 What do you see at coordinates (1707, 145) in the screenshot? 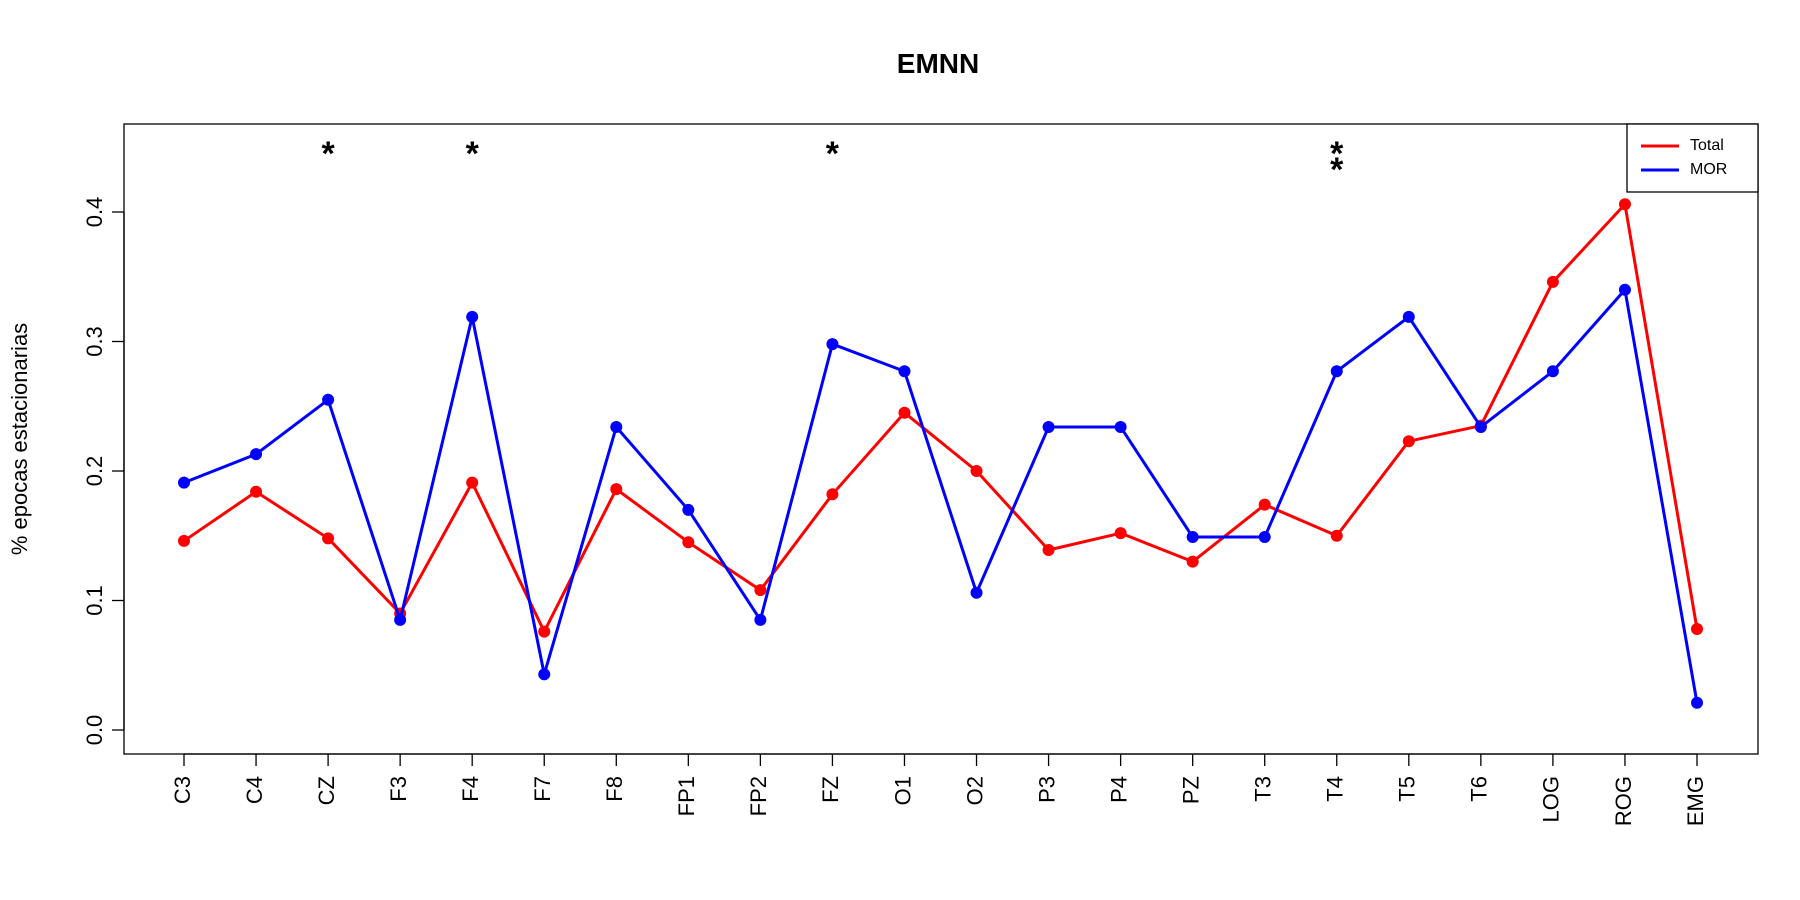
I see `legend-label: Total` at bounding box center [1707, 145].